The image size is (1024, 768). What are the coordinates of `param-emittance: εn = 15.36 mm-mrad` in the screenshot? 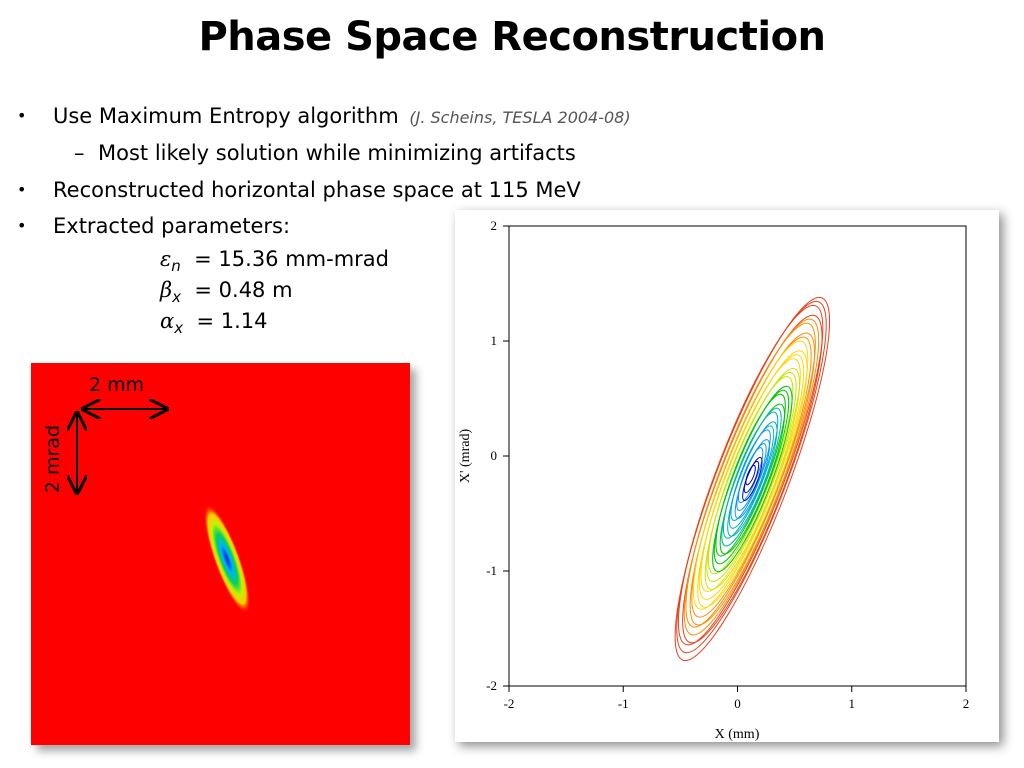 It's located at (274, 262).